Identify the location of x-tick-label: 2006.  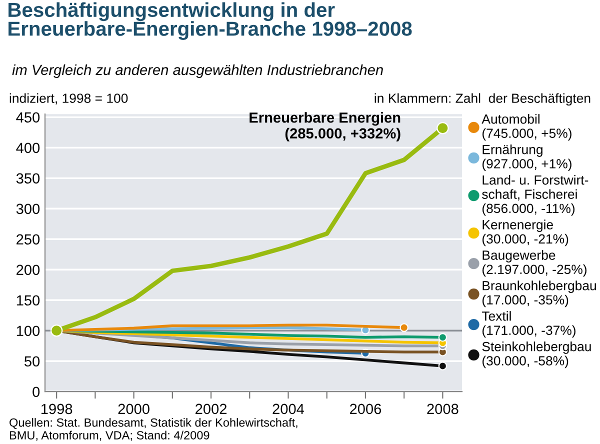
(366, 409).